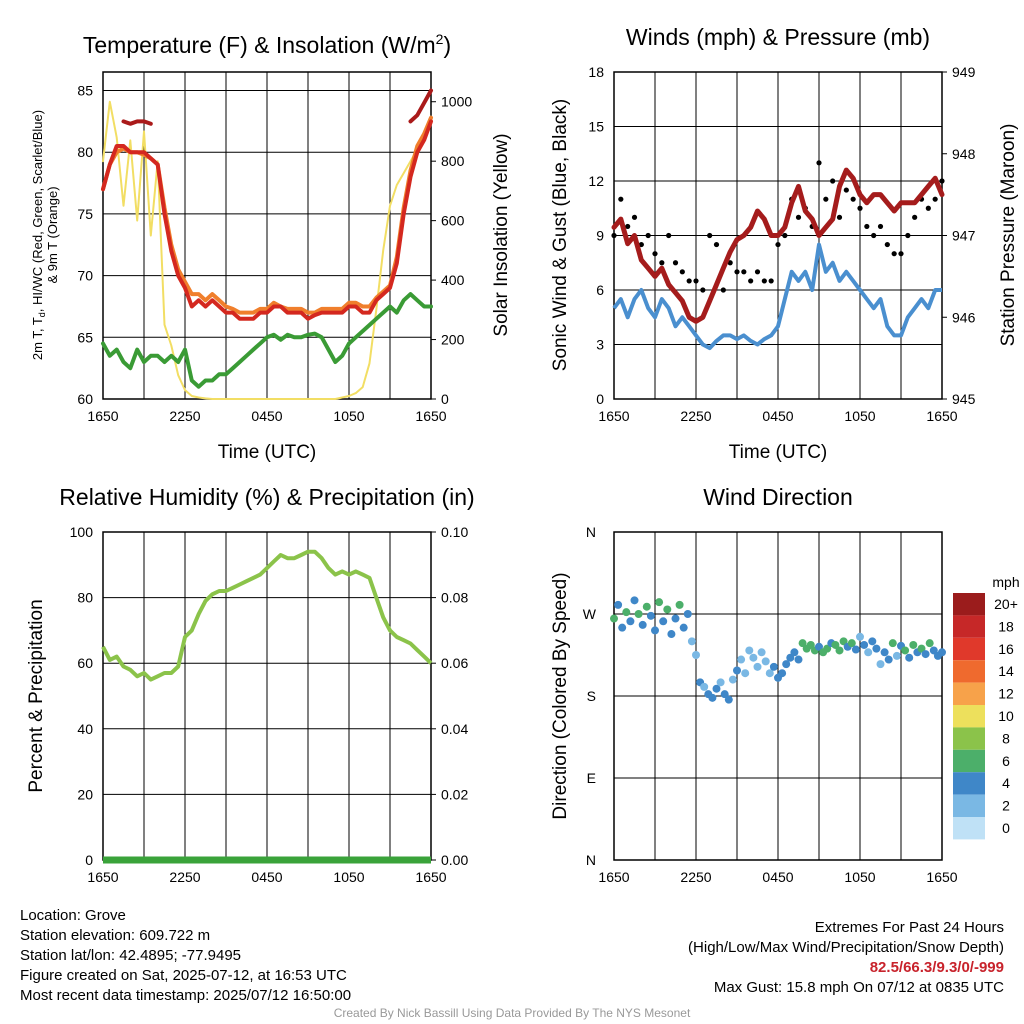  Describe the element at coordinates (964, 72) in the screenshot. I see `winds-y2tick-label: 949` at that location.